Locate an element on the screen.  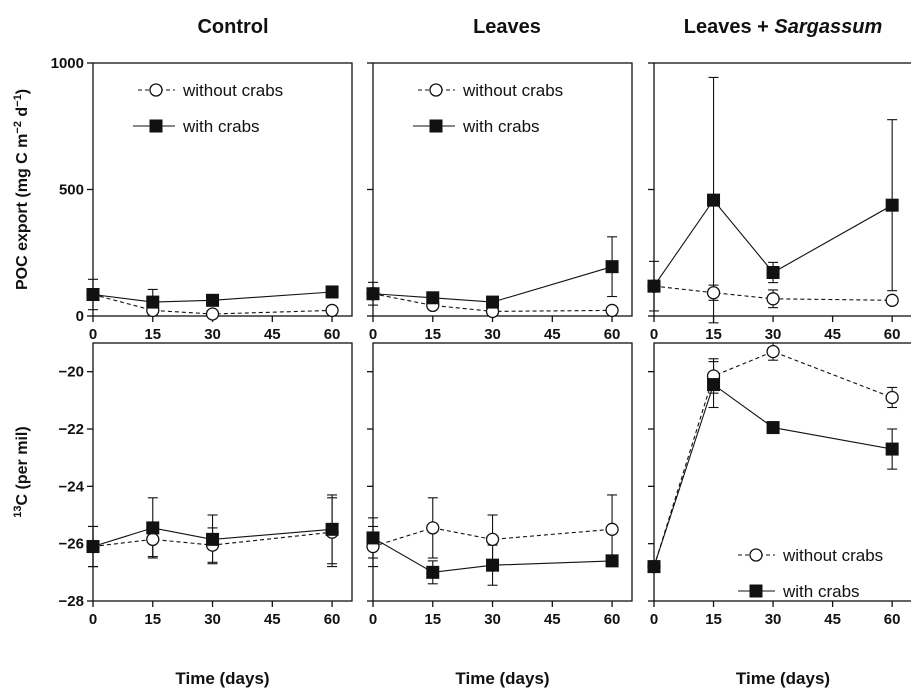
y-axis-label-part: −2 is located at coordinates (18, 127).